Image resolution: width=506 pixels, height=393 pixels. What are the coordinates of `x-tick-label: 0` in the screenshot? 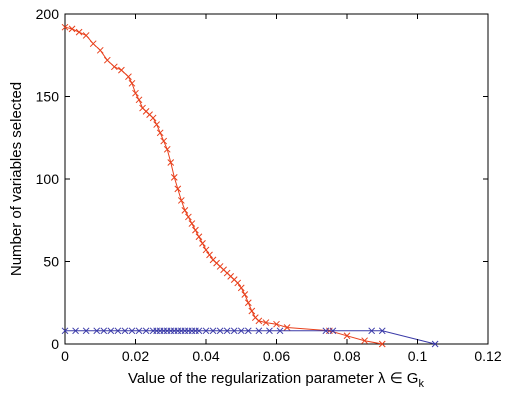 It's located at (65, 356).